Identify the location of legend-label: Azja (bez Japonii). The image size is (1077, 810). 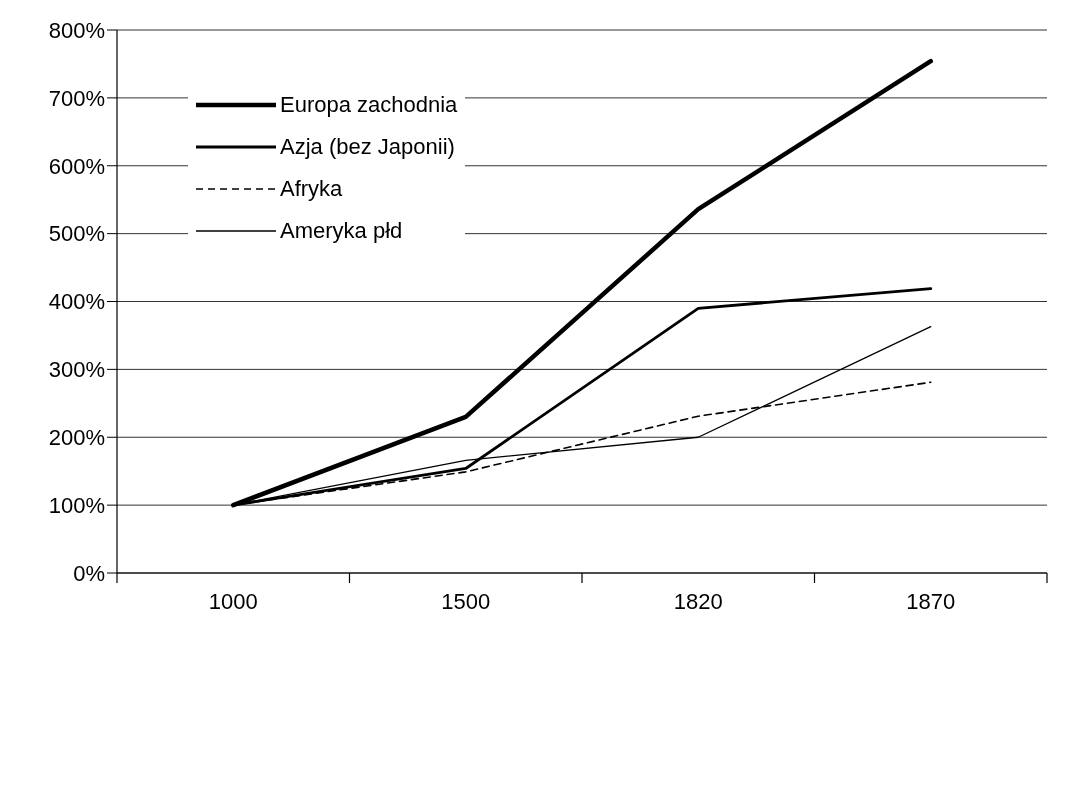
(367, 147).